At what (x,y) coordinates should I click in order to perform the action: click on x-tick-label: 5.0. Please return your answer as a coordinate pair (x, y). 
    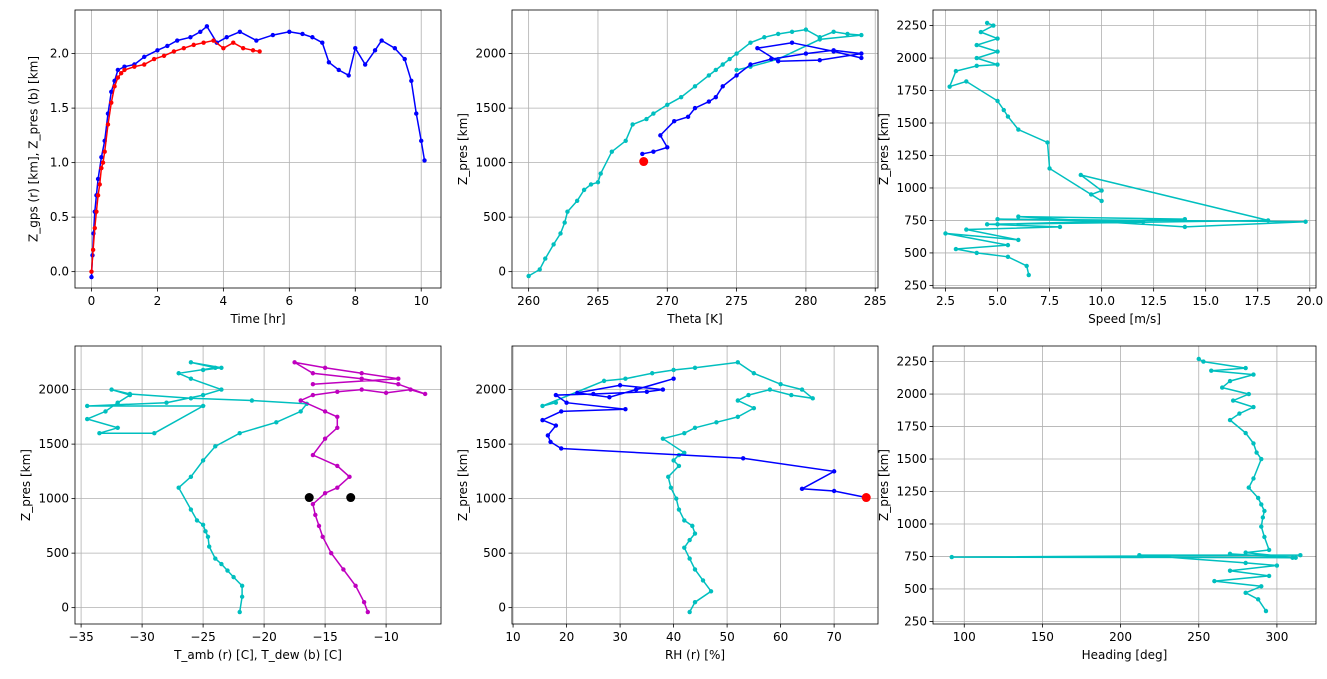
    Looking at the image, I should click on (997, 301).